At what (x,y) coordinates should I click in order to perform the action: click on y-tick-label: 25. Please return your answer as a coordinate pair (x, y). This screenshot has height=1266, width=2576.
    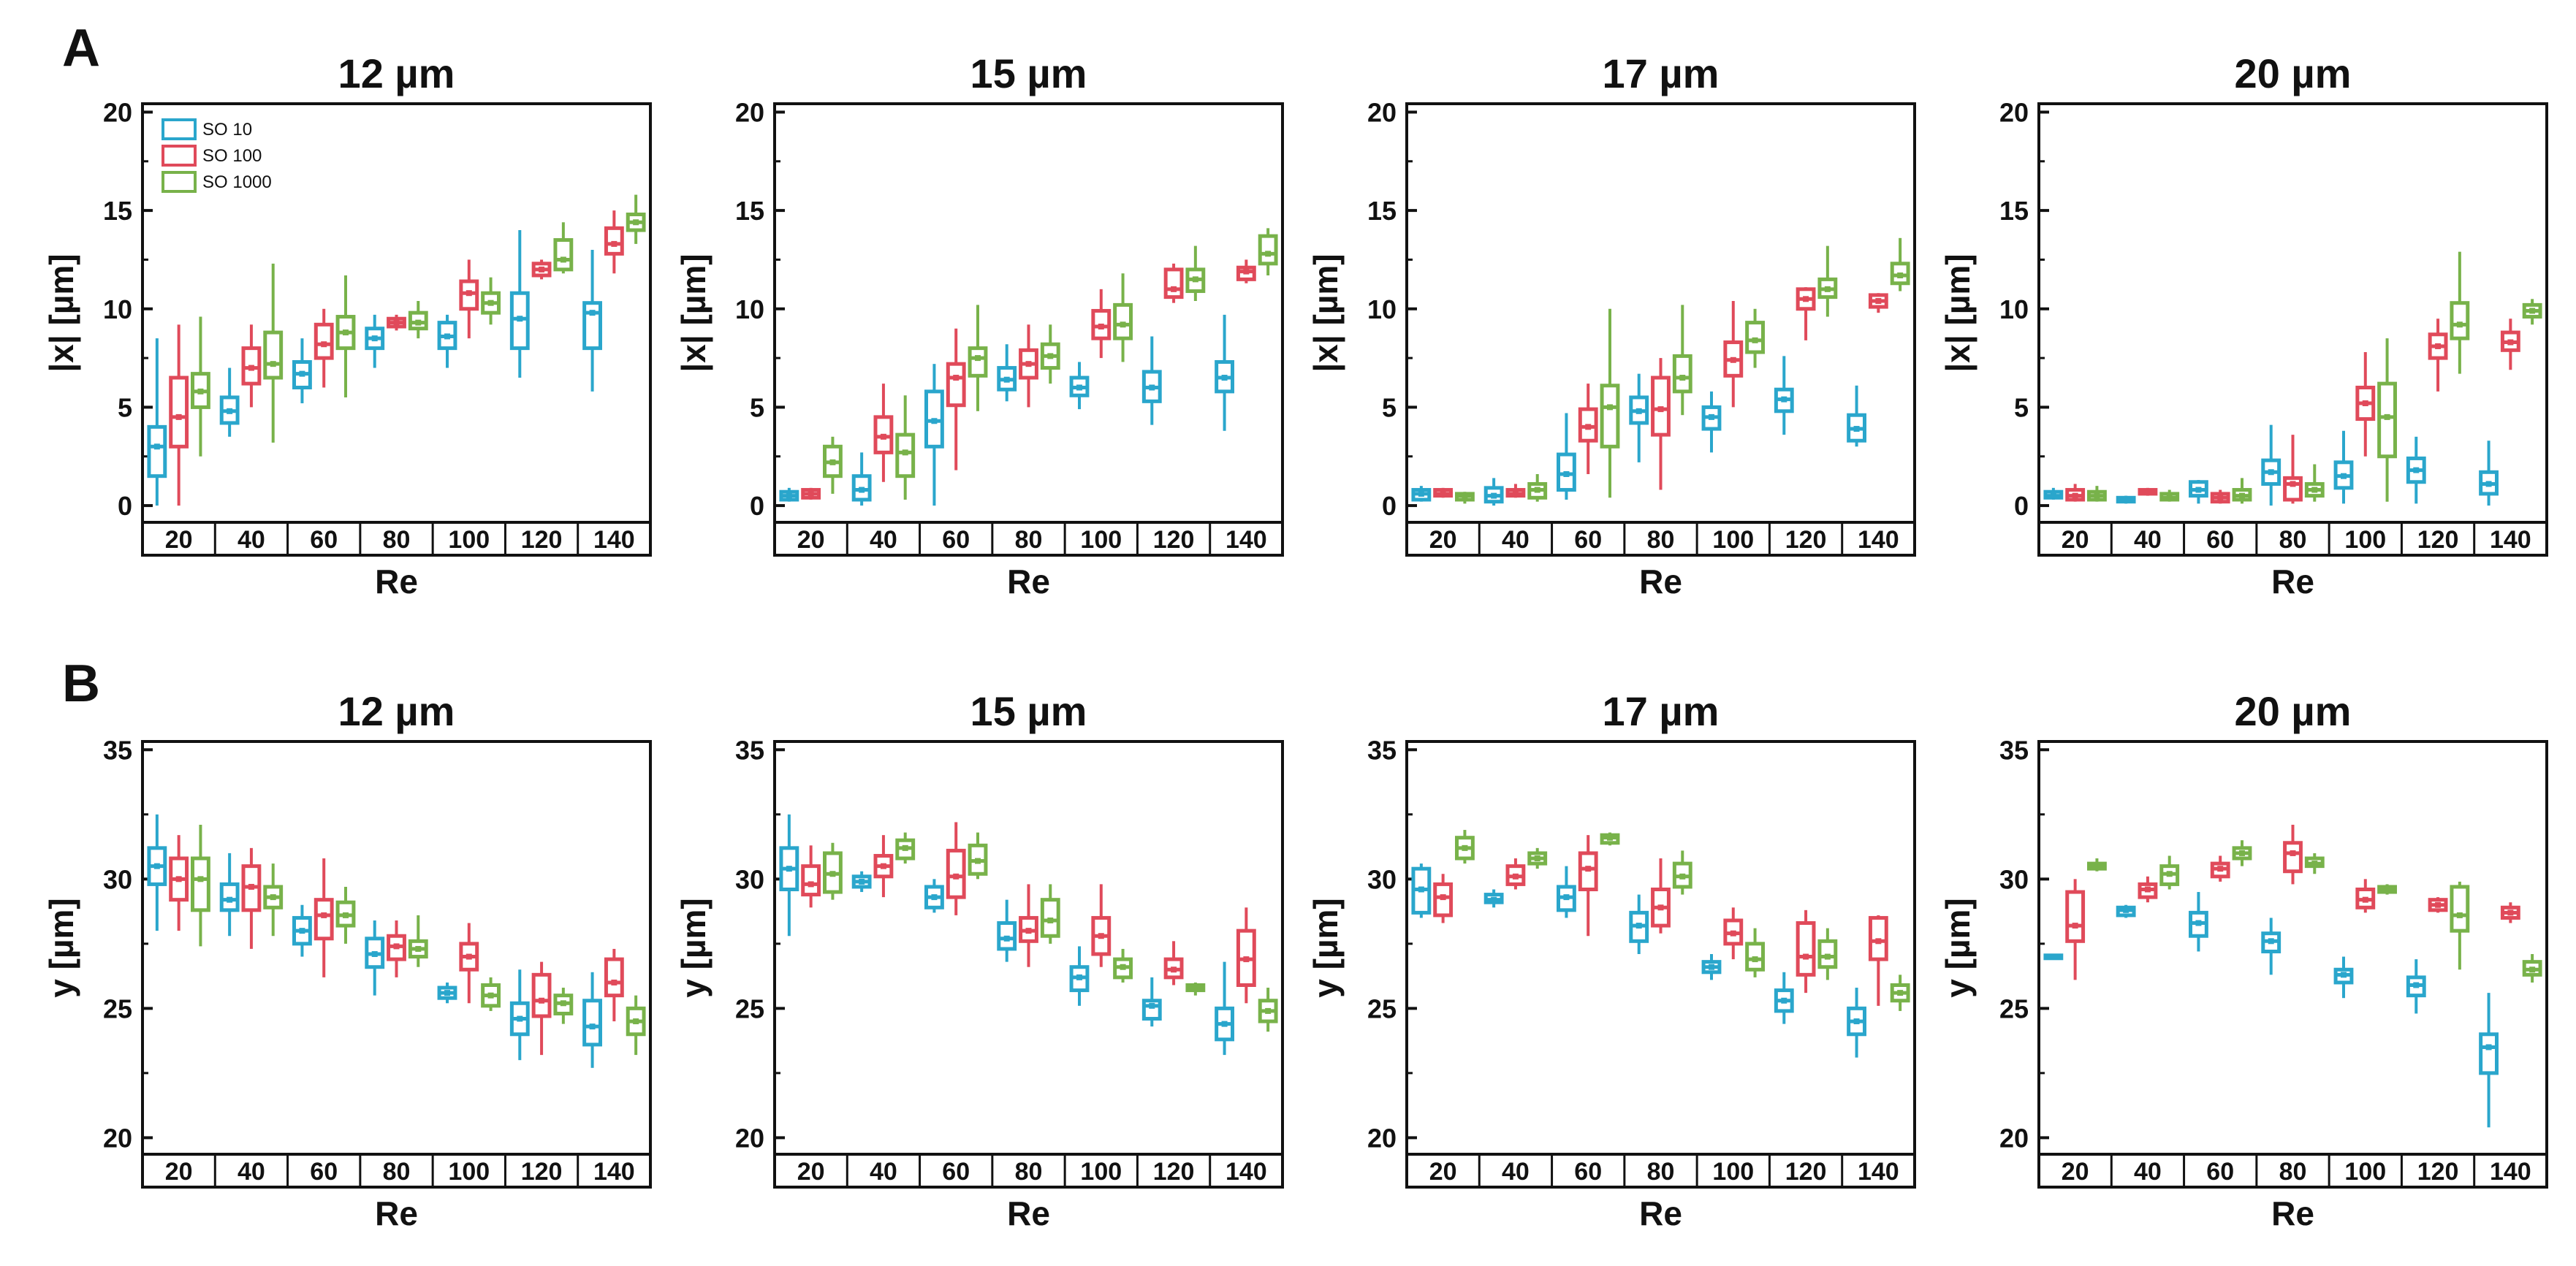
    Looking at the image, I should click on (118, 1009).